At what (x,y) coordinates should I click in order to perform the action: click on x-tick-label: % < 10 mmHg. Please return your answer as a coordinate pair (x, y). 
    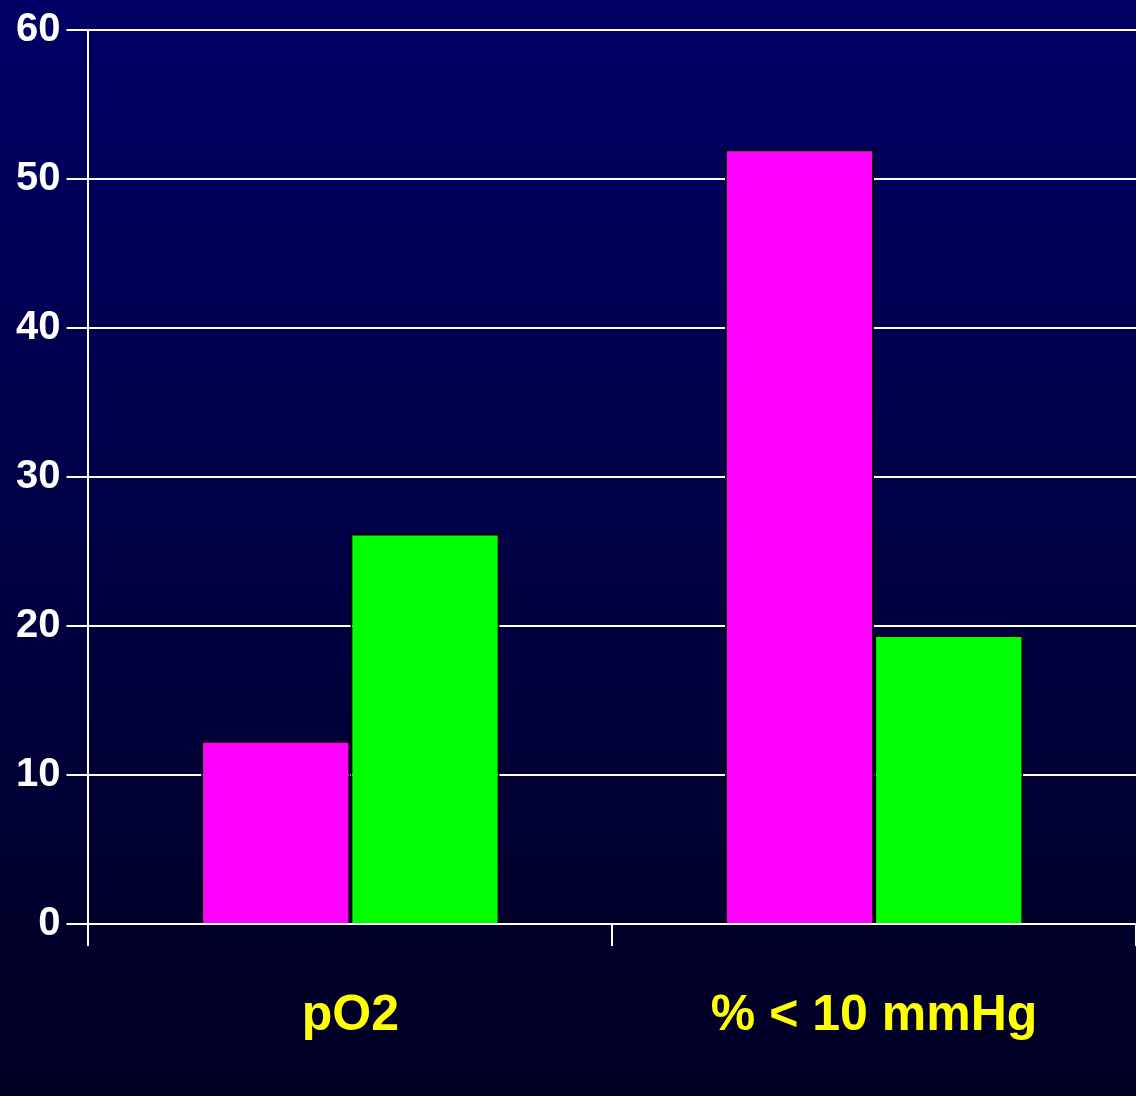
    Looking at the image, I should click on (874, 1012).